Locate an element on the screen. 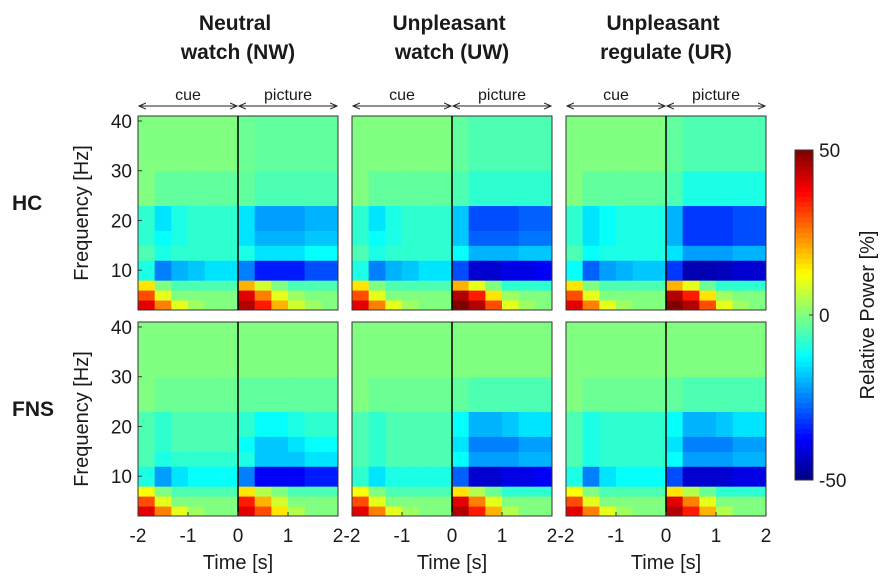 This screenshot has width=884, height=579. x-tick-label: 1 is located at coordinates (288, 536).